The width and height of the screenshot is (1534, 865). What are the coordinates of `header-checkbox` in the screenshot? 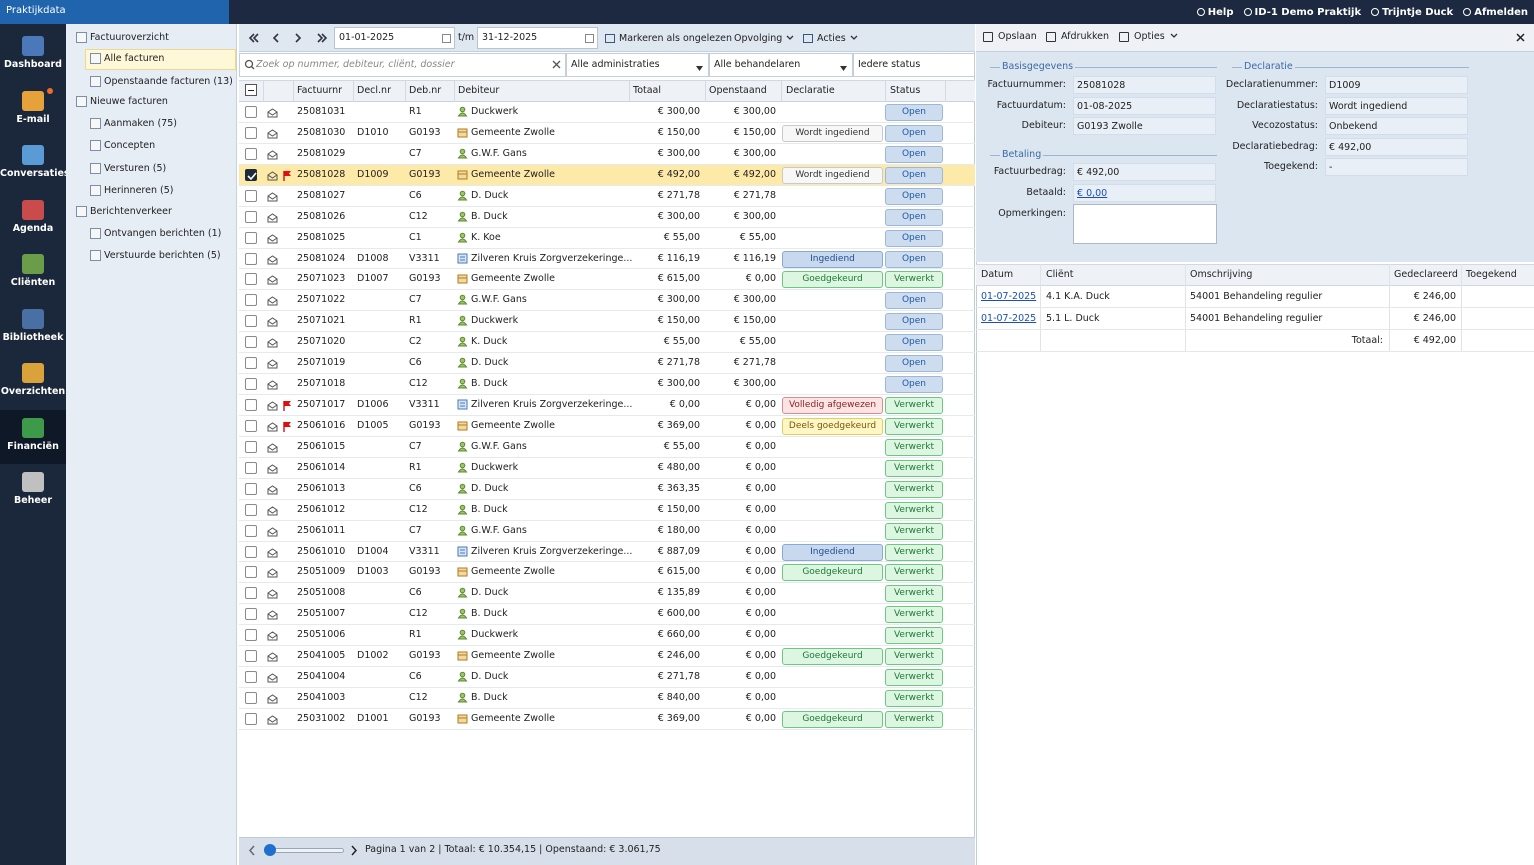 It's located at (251, 90).